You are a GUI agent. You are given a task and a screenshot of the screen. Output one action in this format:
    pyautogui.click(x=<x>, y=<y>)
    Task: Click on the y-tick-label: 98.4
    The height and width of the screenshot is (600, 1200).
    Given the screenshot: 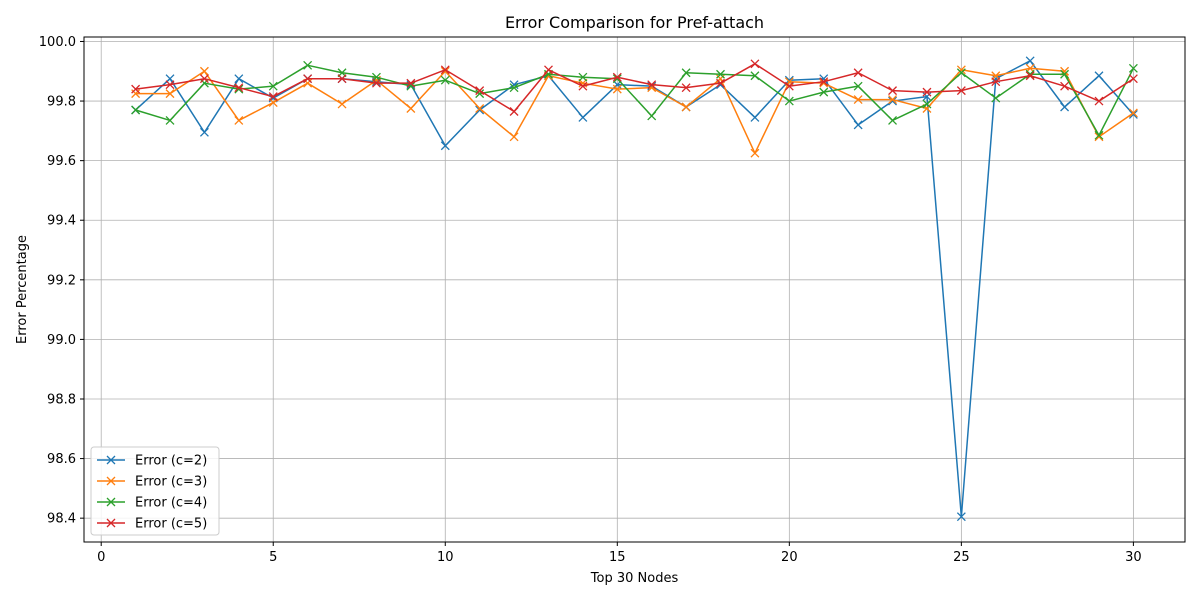 What is the action you would take?
    pyautogui.click(x=61, y=519)
    